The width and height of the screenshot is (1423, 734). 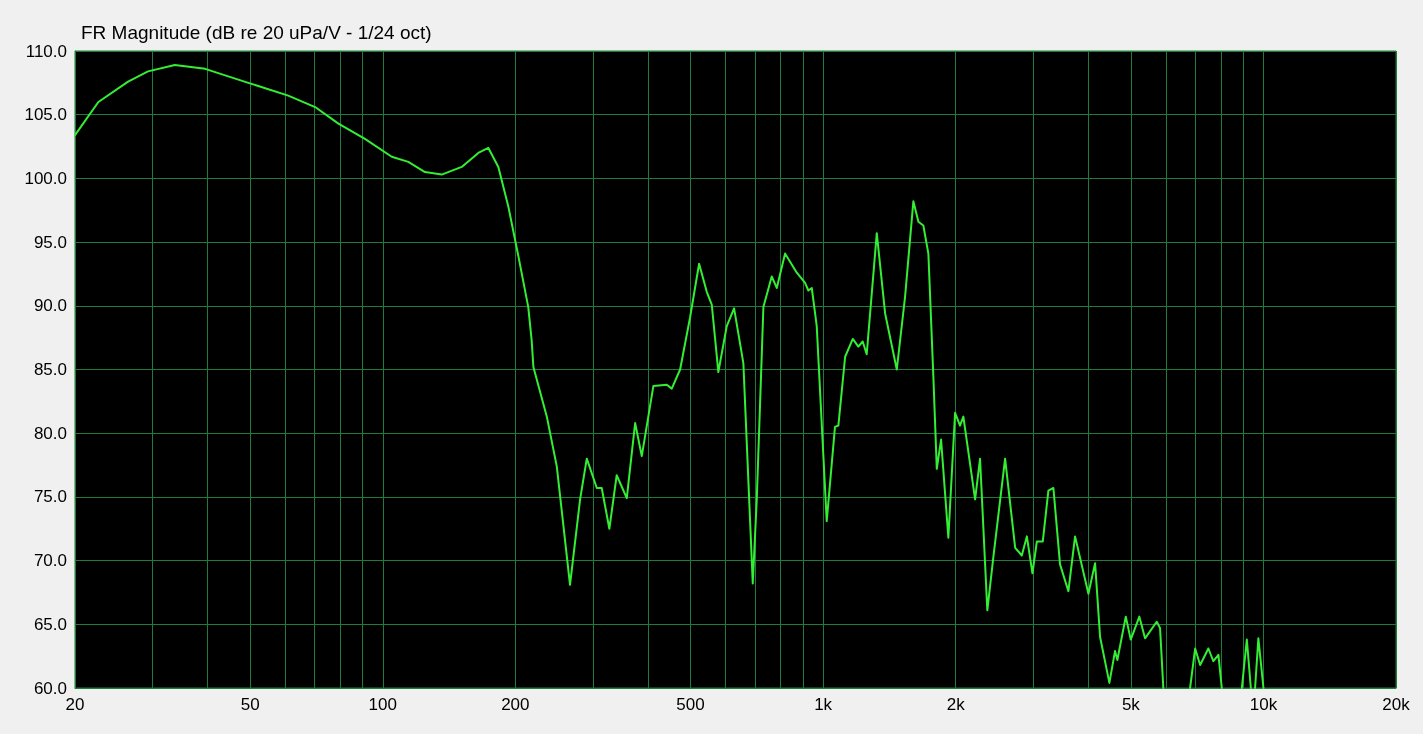 I want to click on x-tick-label: 50, so click(x=250, y=704).